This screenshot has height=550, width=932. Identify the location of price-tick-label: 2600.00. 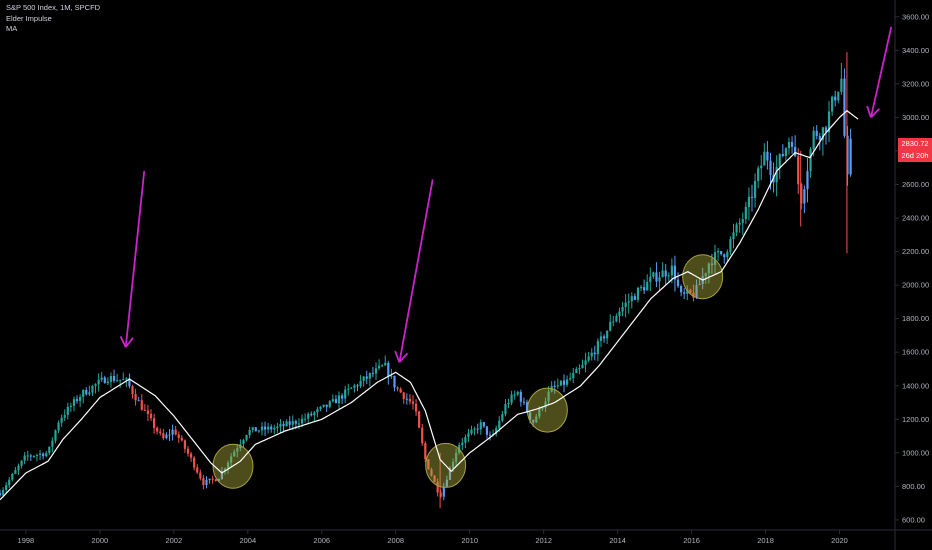
(915, 184).